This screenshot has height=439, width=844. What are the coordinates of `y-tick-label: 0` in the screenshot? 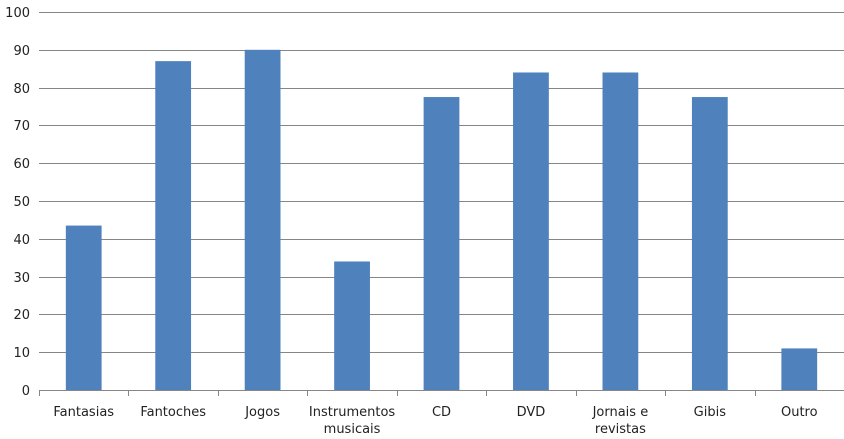 It's located at (26, 391).